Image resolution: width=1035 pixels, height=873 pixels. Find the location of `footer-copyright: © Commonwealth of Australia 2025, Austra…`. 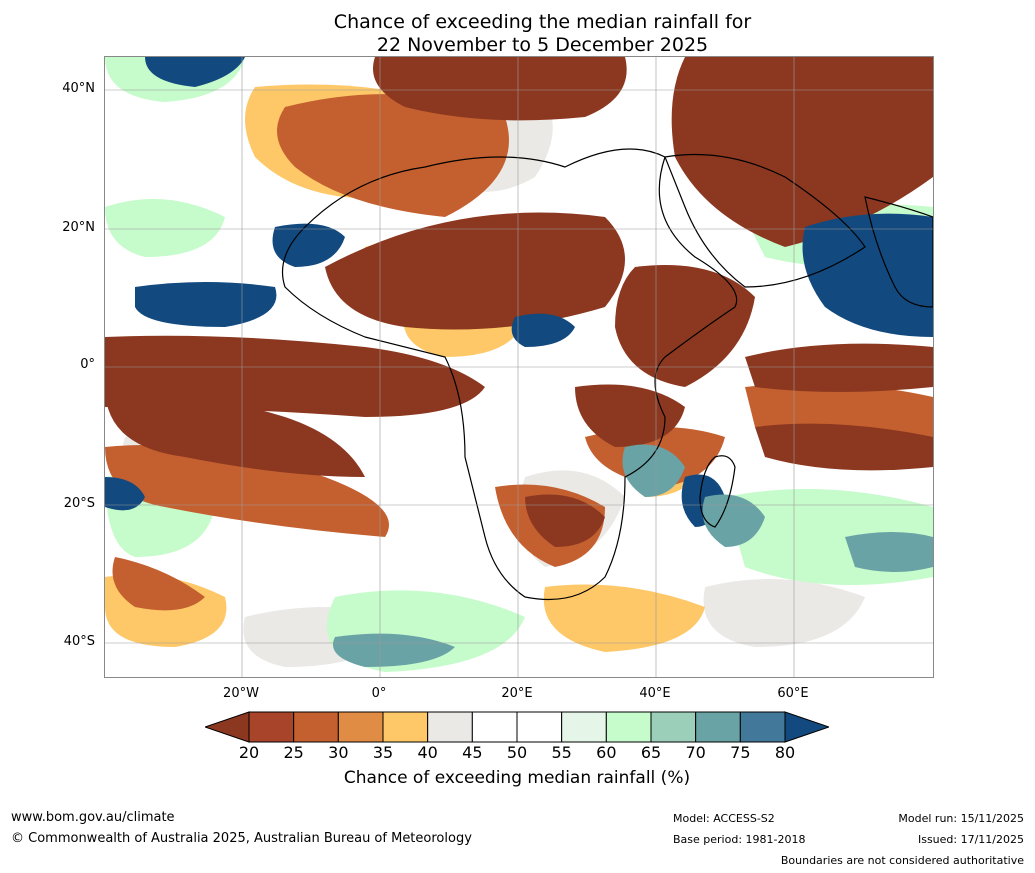

footer-copyright: © Commonwealth of Australia 2025, Austra… is located at coordinates (241, 838).